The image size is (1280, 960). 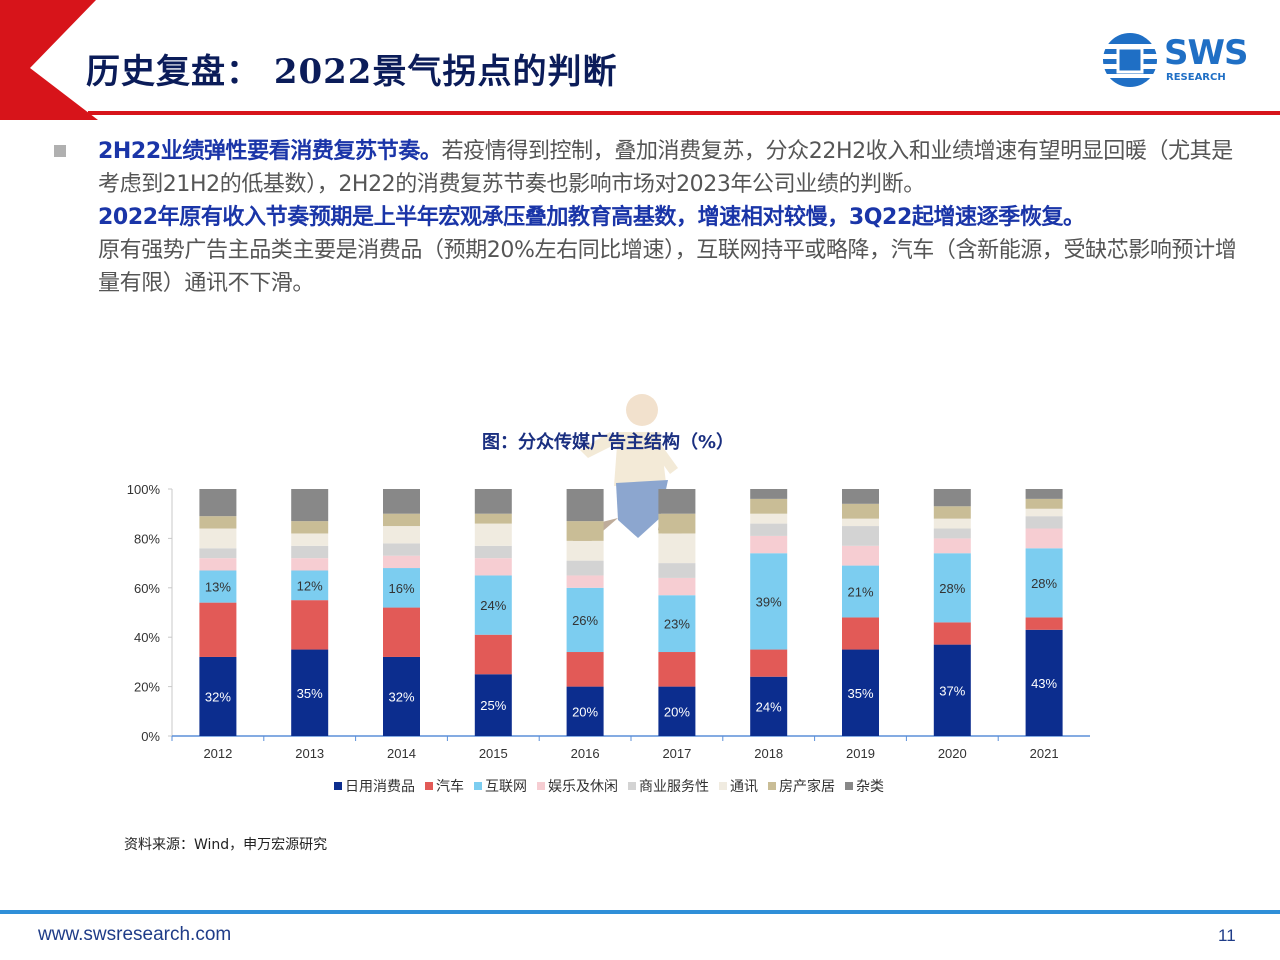 I want to click on data-label: 16%, so click(x=401, y=588).